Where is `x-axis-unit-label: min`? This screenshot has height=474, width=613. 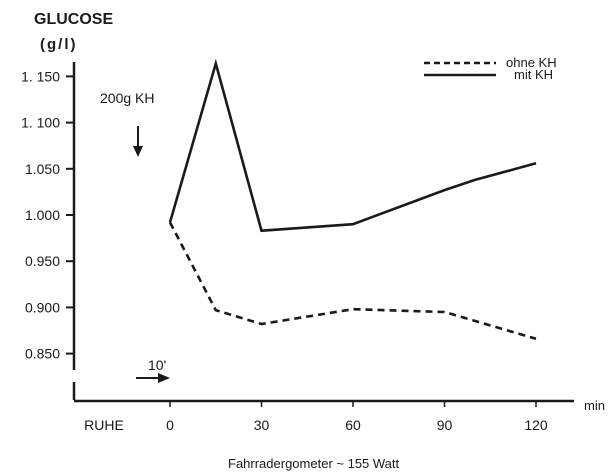 x-axis-unit-label: min is located at coordinates (594, 405).